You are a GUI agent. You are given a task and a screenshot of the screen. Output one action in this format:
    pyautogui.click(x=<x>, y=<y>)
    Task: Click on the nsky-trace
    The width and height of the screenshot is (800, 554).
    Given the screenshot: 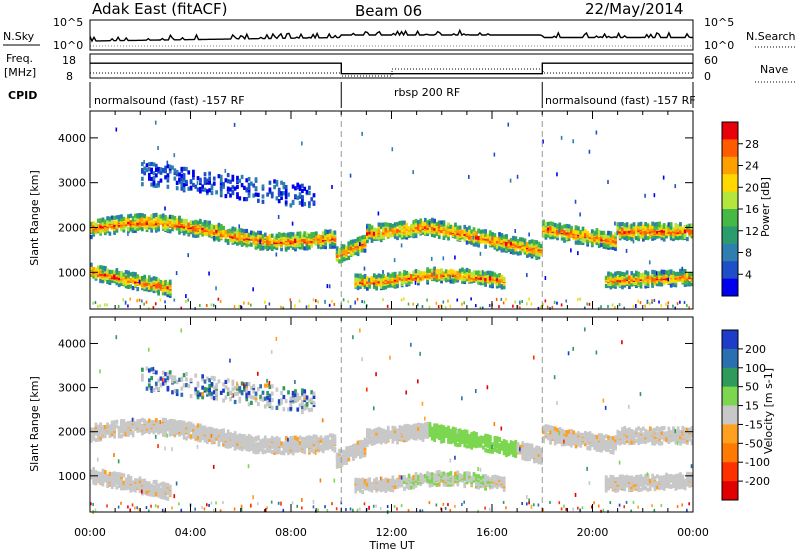 What is the action you would take?
    pyautogui.click(x=391, y=35)
    